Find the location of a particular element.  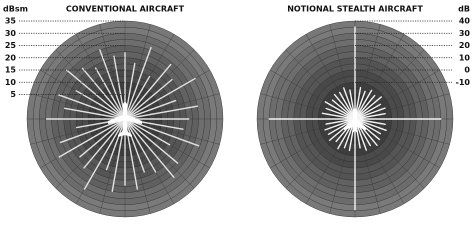

tick-label: -10 is located at coordinates (463, 82).